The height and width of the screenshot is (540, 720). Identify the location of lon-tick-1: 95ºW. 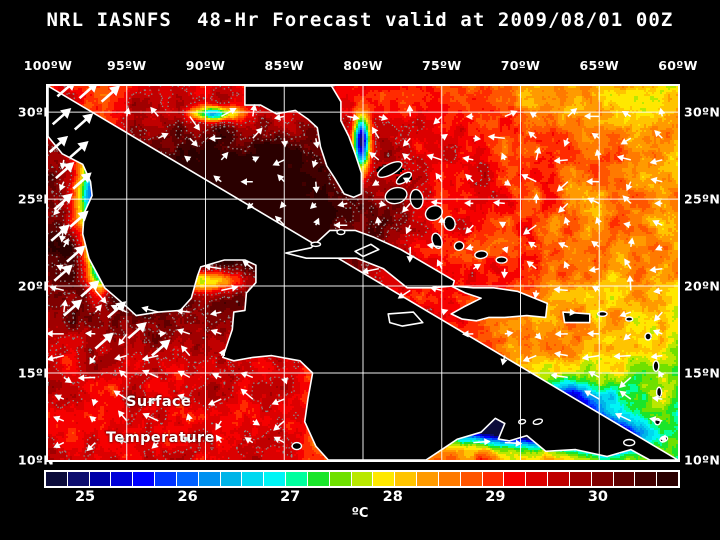
(127, 65).